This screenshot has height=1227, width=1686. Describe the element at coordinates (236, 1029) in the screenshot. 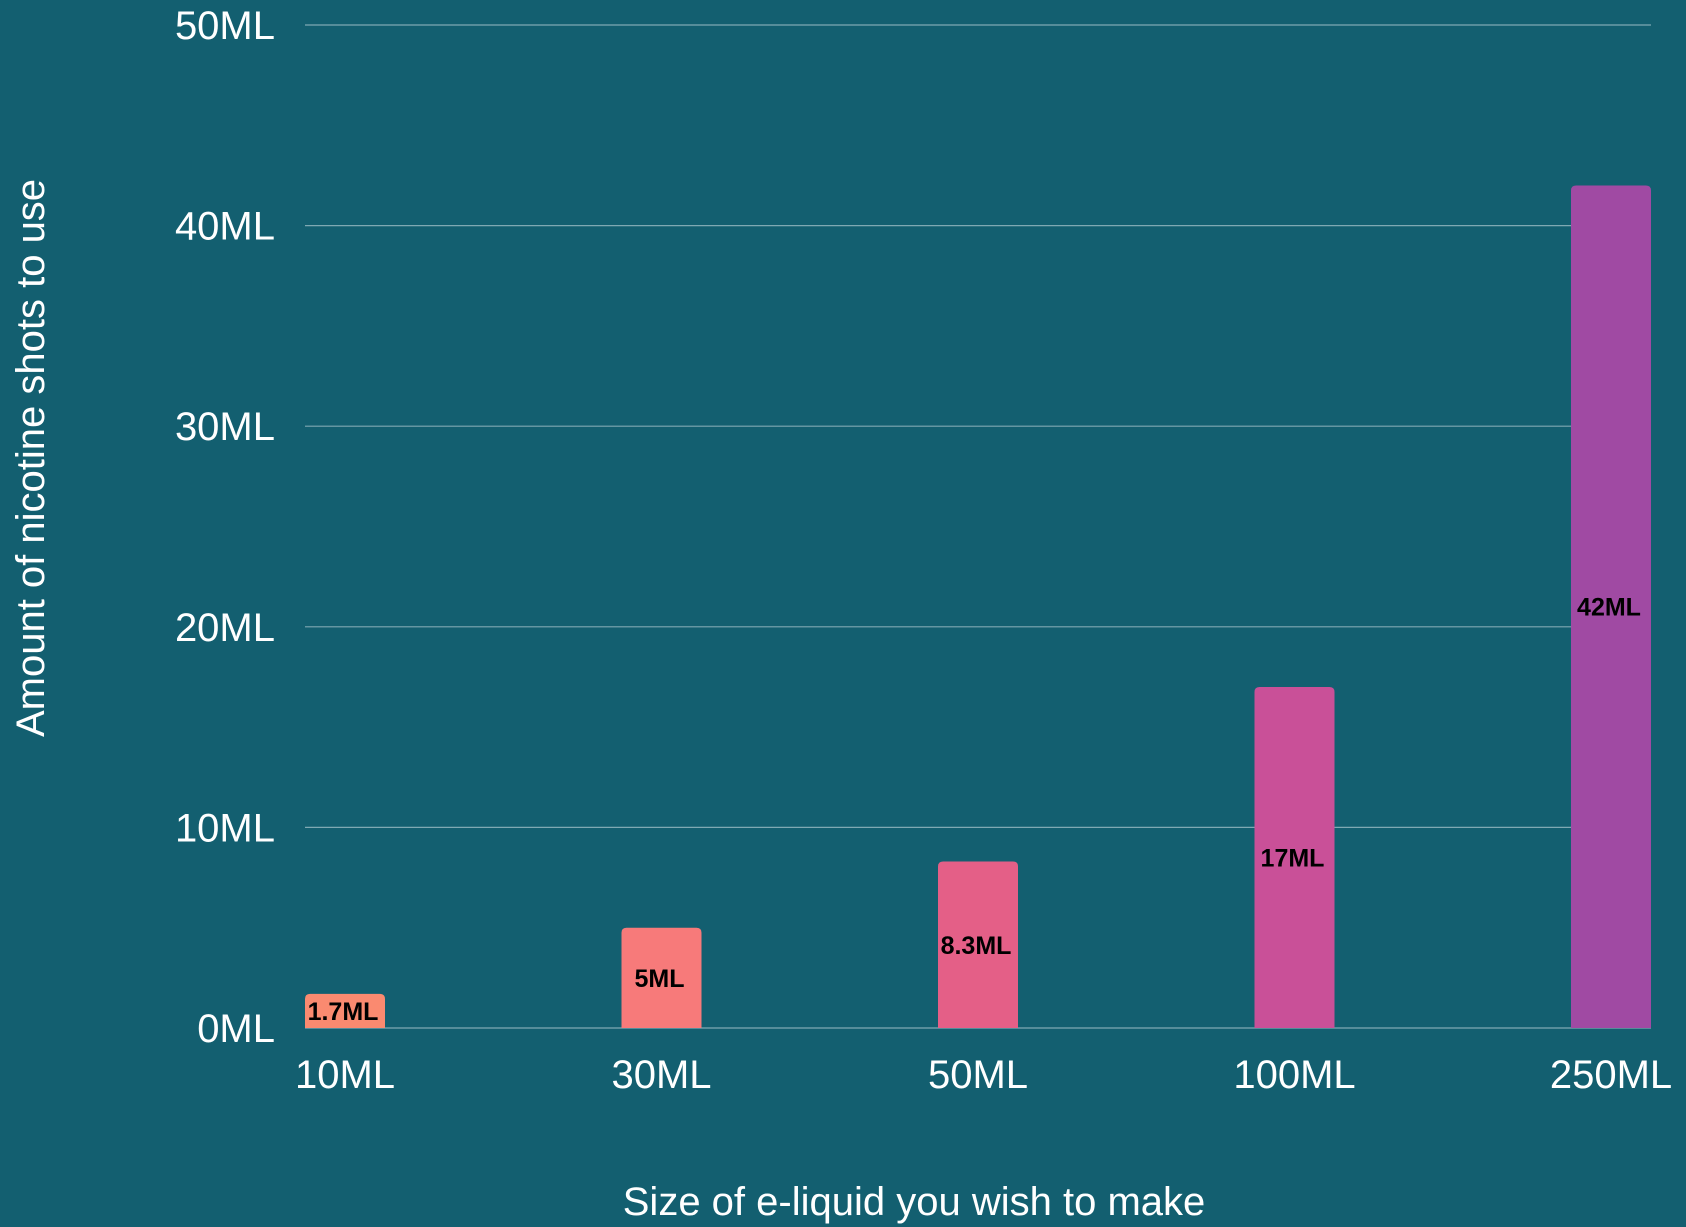

I see `y-tick-label: 0ML` at that location.